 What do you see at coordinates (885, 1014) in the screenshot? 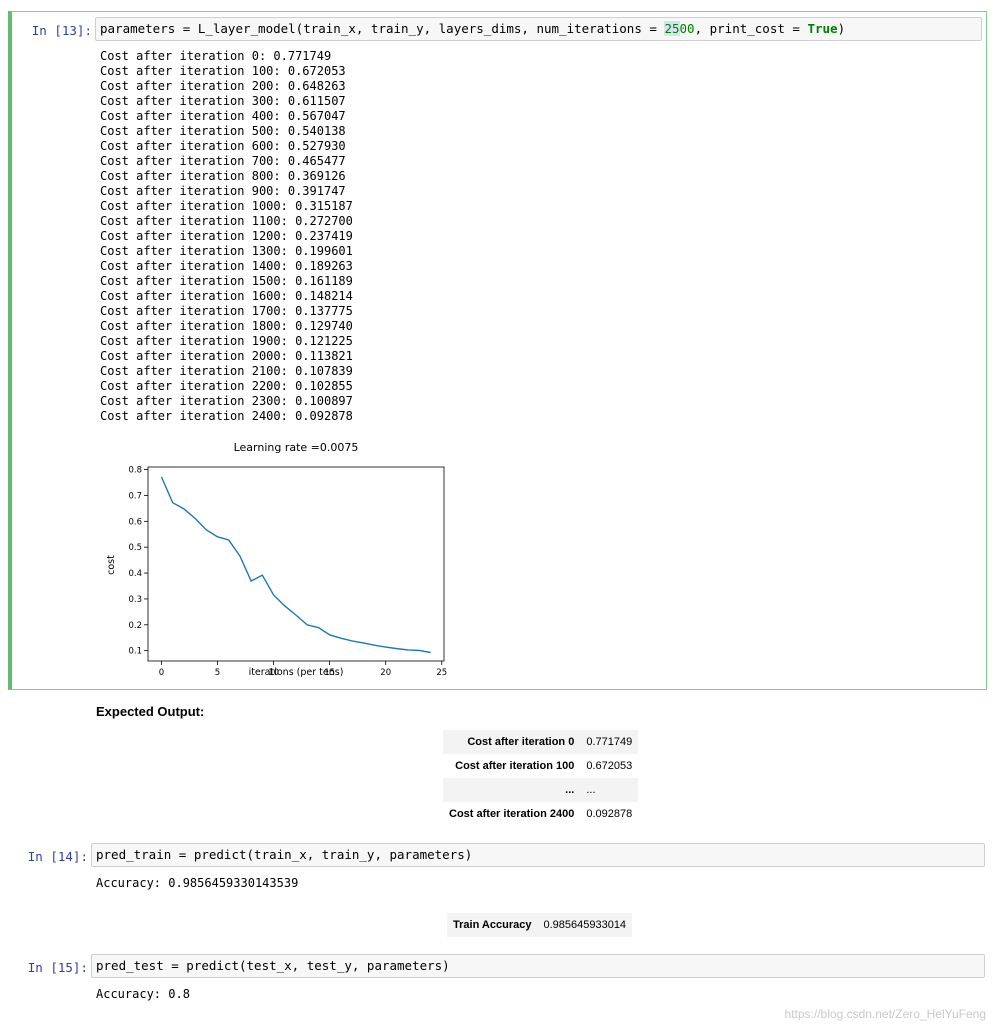
I see `watermark: https://blog.csdn.net/Zero_HelYuFeng` at bounding box center [885, 1014].